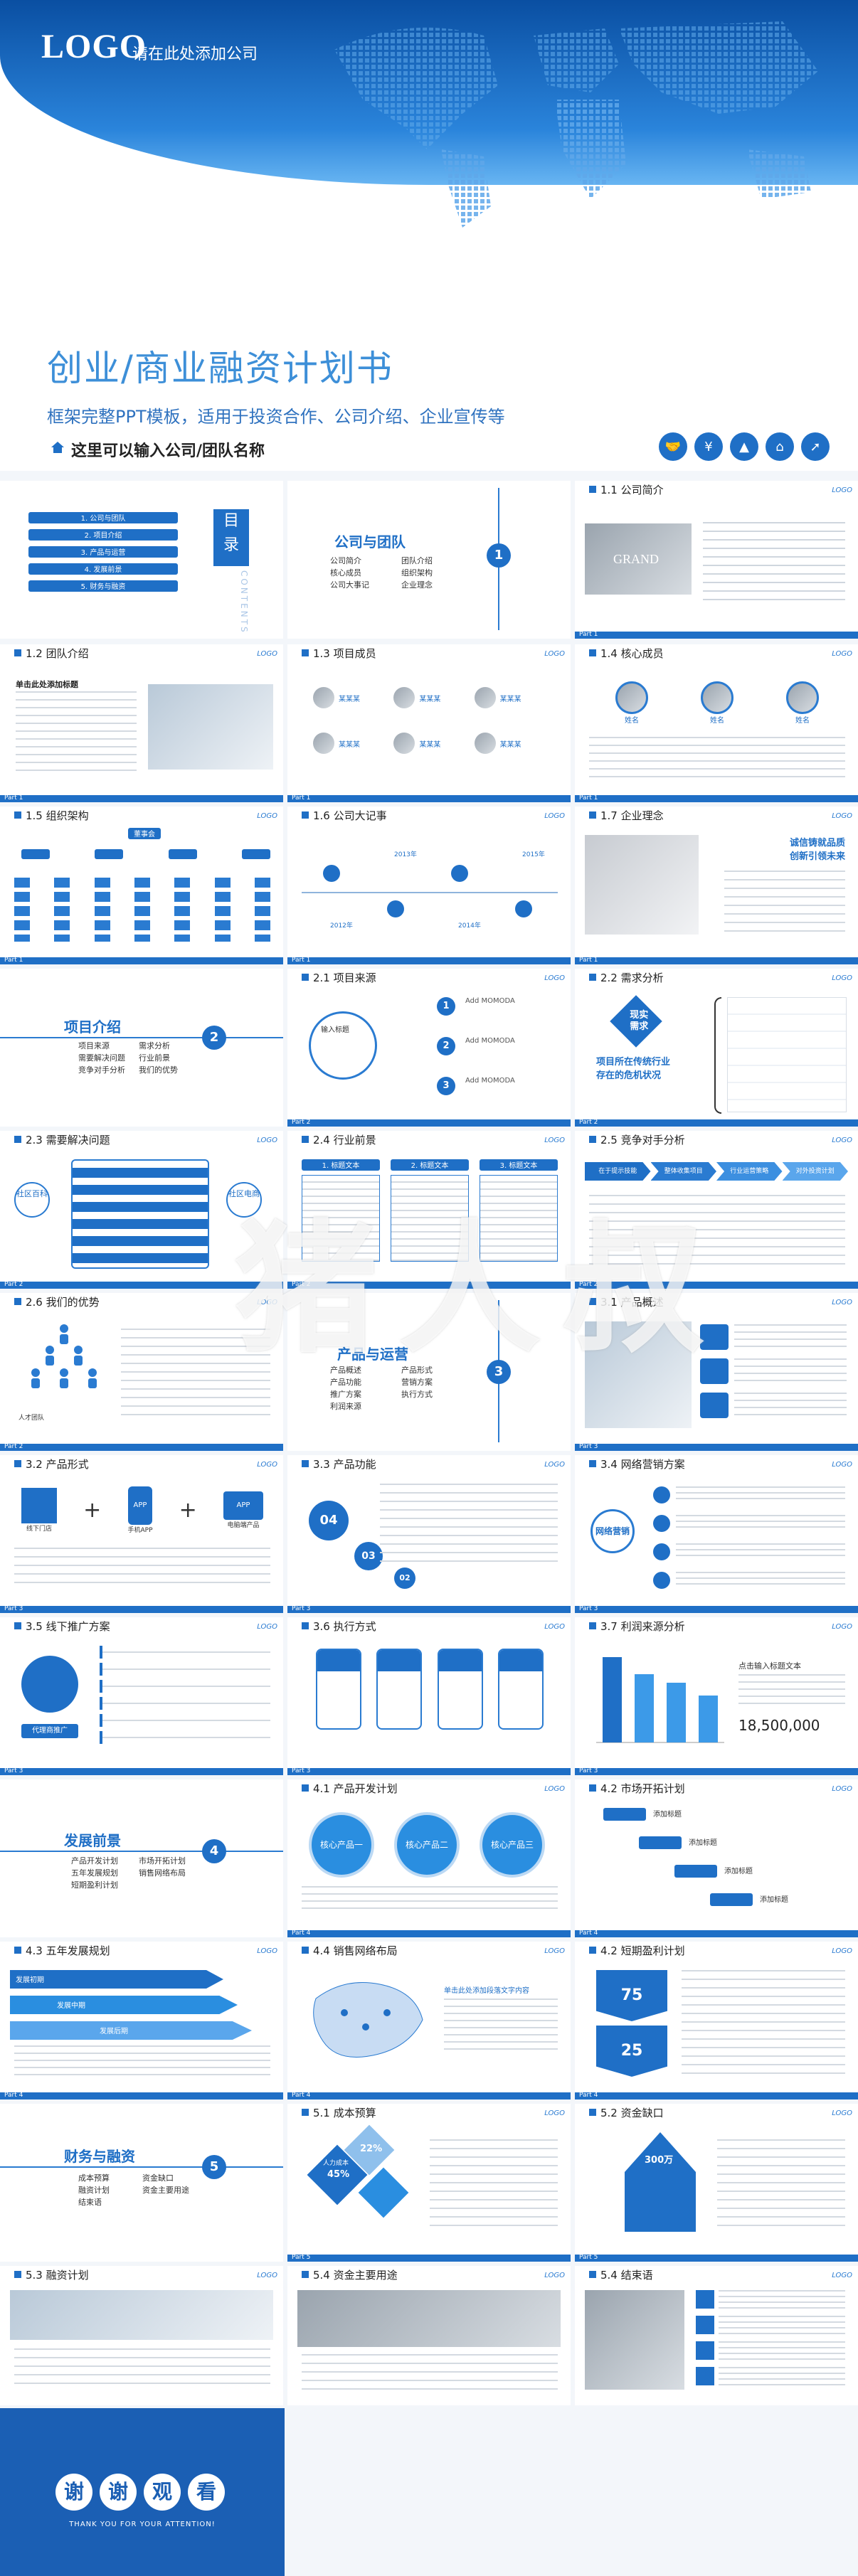 The image size is (858, 2576). I want to click on slide-5-2: 5.2 资金缺口 LOGO 300万 Part 5, so click(716, 2183).